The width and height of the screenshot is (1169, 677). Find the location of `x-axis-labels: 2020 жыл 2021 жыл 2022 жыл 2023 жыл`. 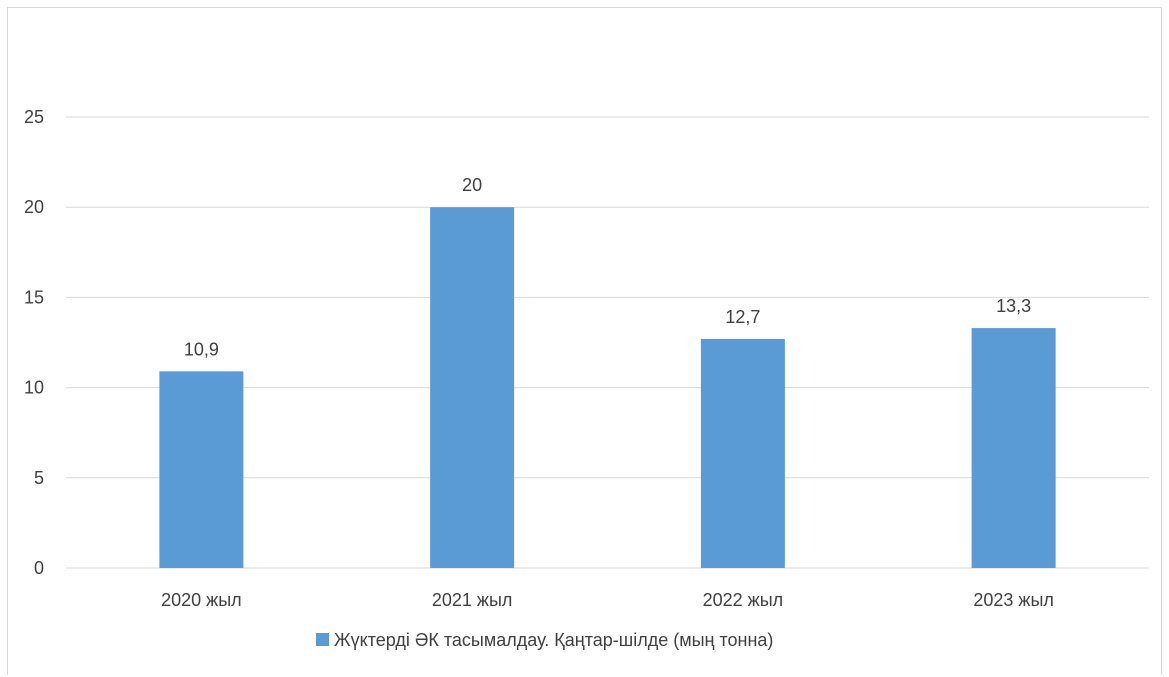

x-axis-labels: 2020 жыл 2021 жыл 2022 жыл 2023 жыл is located at coordinates (607, 600).